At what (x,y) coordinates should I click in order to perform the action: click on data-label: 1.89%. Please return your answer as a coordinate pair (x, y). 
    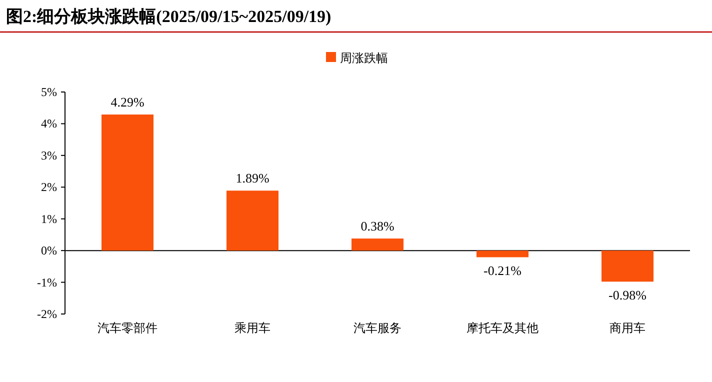
    Looking at the image, I should click on (253, 178).